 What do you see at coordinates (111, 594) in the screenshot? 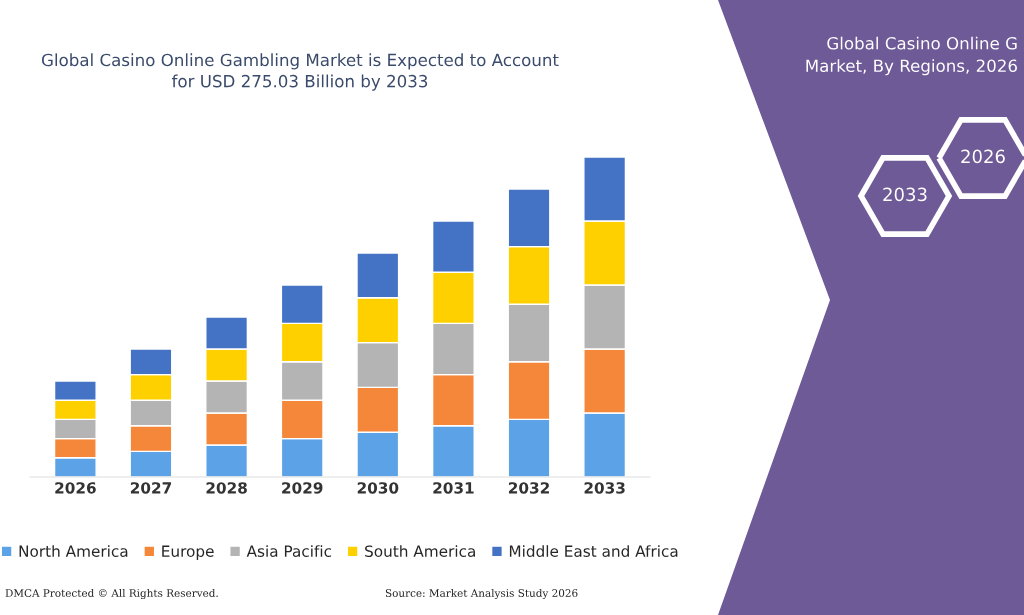
I see `text: DMCA Protected © All Rights Reserved.` at bounding box center [111, 594].